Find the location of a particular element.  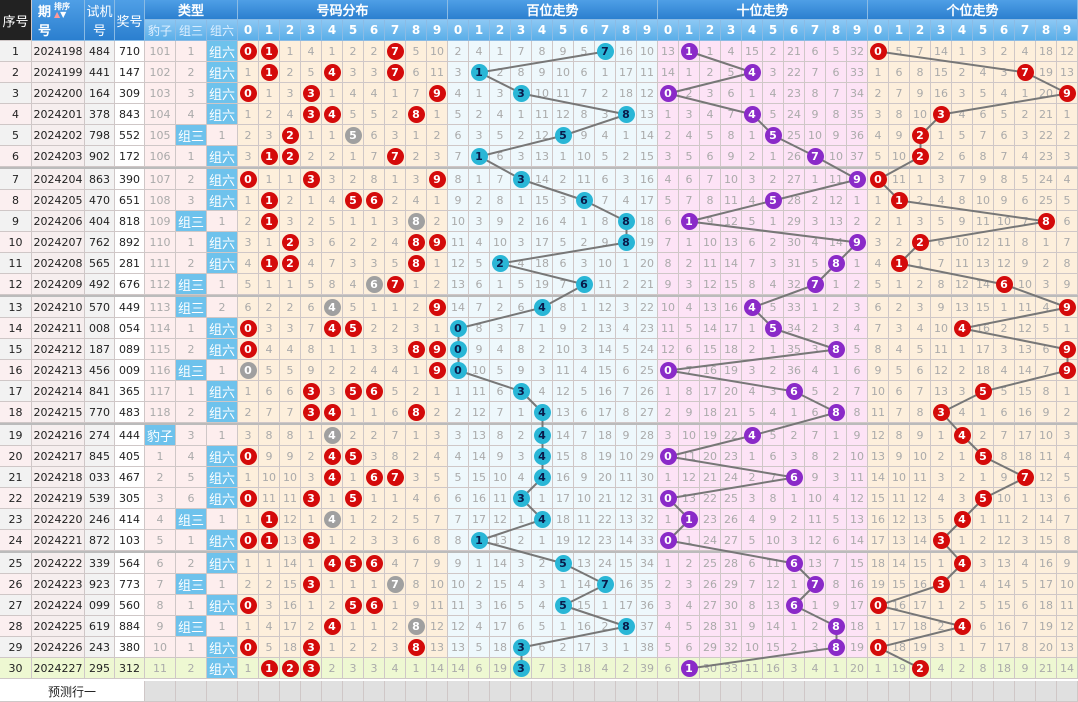

row-shi-cell: 35 is located at coordinates (794, 349).